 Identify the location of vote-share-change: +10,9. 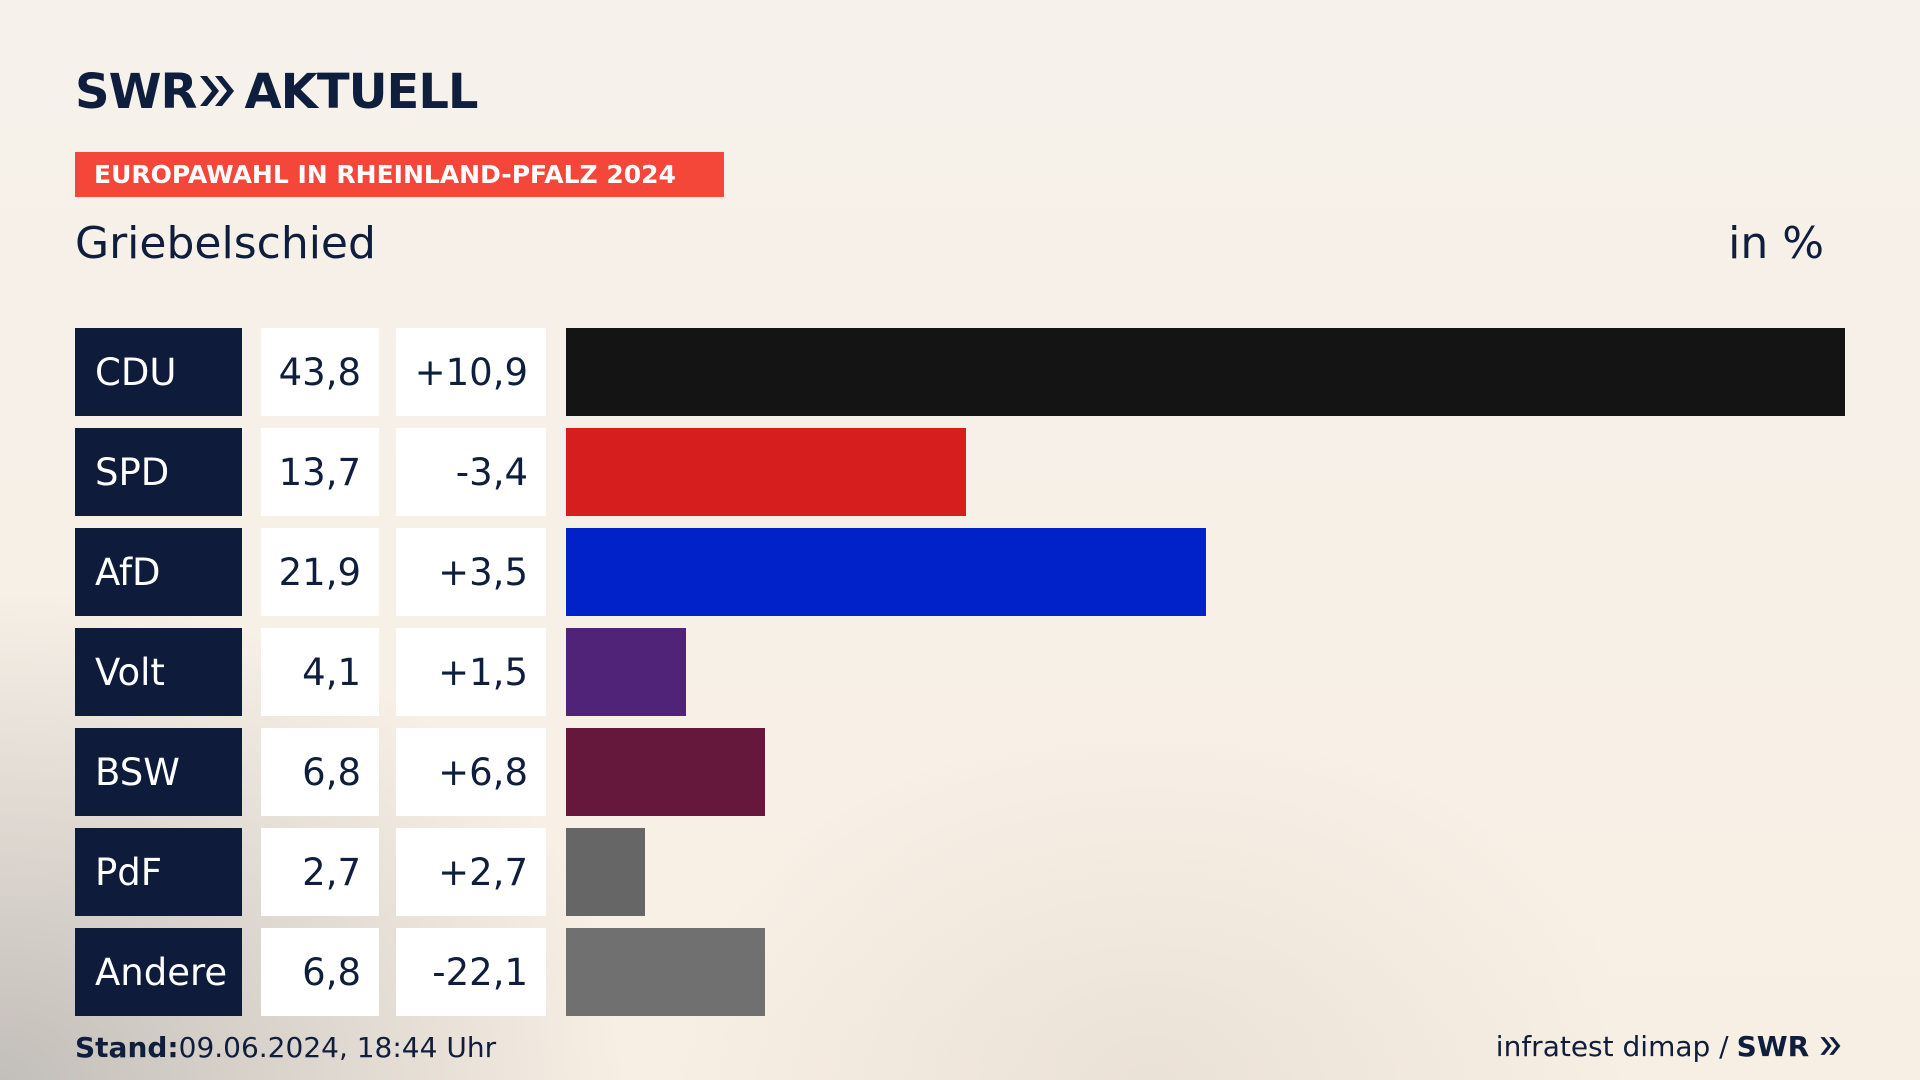
(471, 372).